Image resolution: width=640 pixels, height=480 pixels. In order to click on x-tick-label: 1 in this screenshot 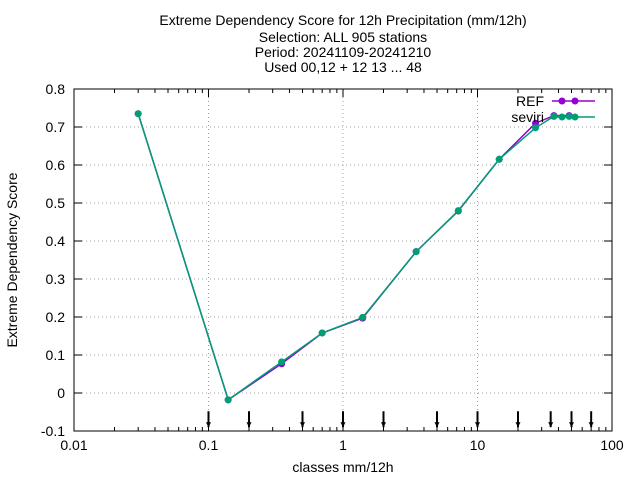, I will do `click(343, 445)`.